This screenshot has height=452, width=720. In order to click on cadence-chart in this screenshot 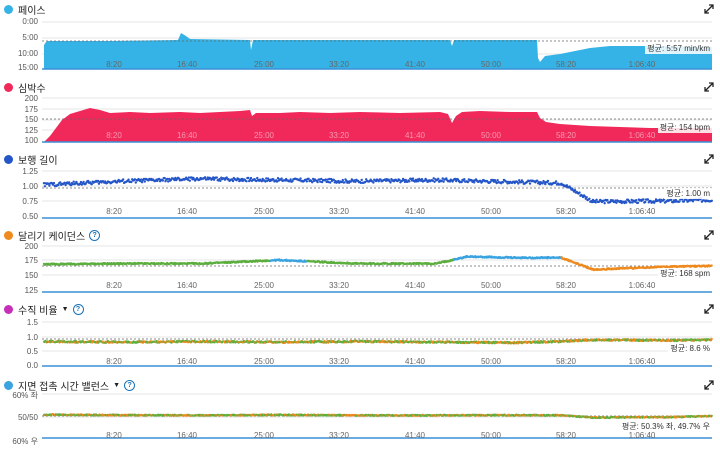, I will do `click(377, 269)`.